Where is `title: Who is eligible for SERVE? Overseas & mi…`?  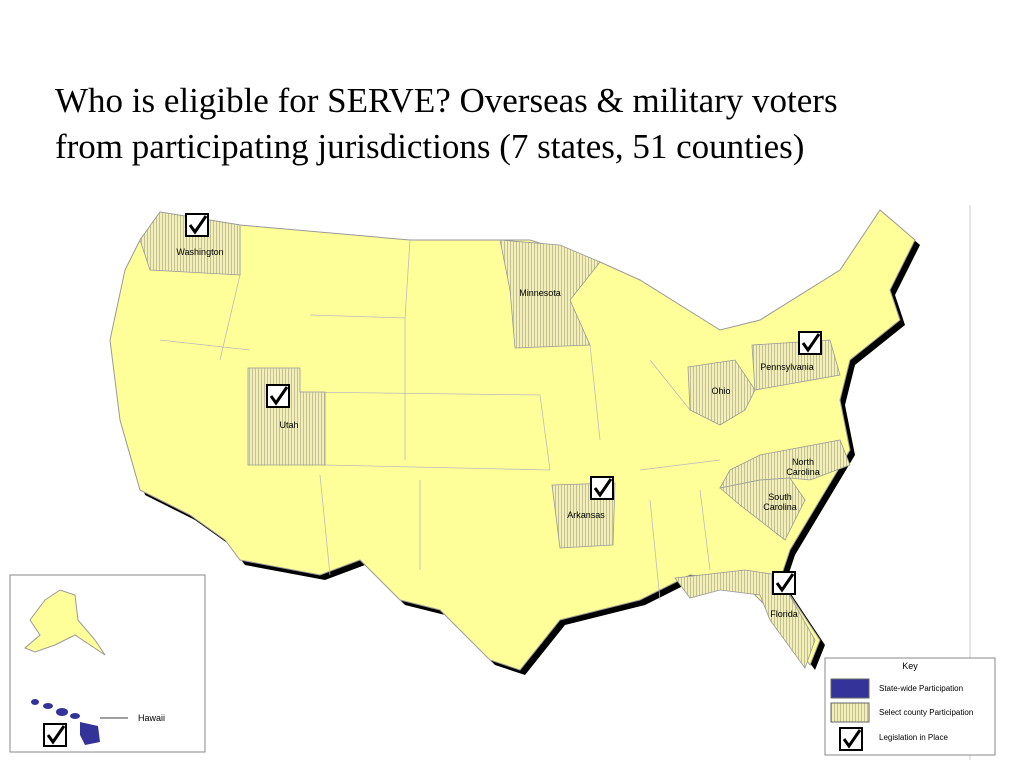 title: Who is eligible for SERVE? Overseas & mi… is located at coordinates (446, 124).